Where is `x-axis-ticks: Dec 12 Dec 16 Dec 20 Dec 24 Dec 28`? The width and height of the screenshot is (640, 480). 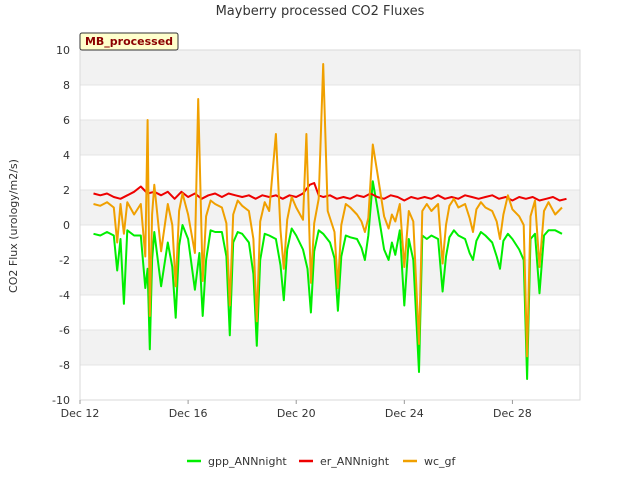
x-axis-ticks: Dec 12 Dec 16 Dec 20 Dec 24 Dec 28 is located at coordinates (296, 410).